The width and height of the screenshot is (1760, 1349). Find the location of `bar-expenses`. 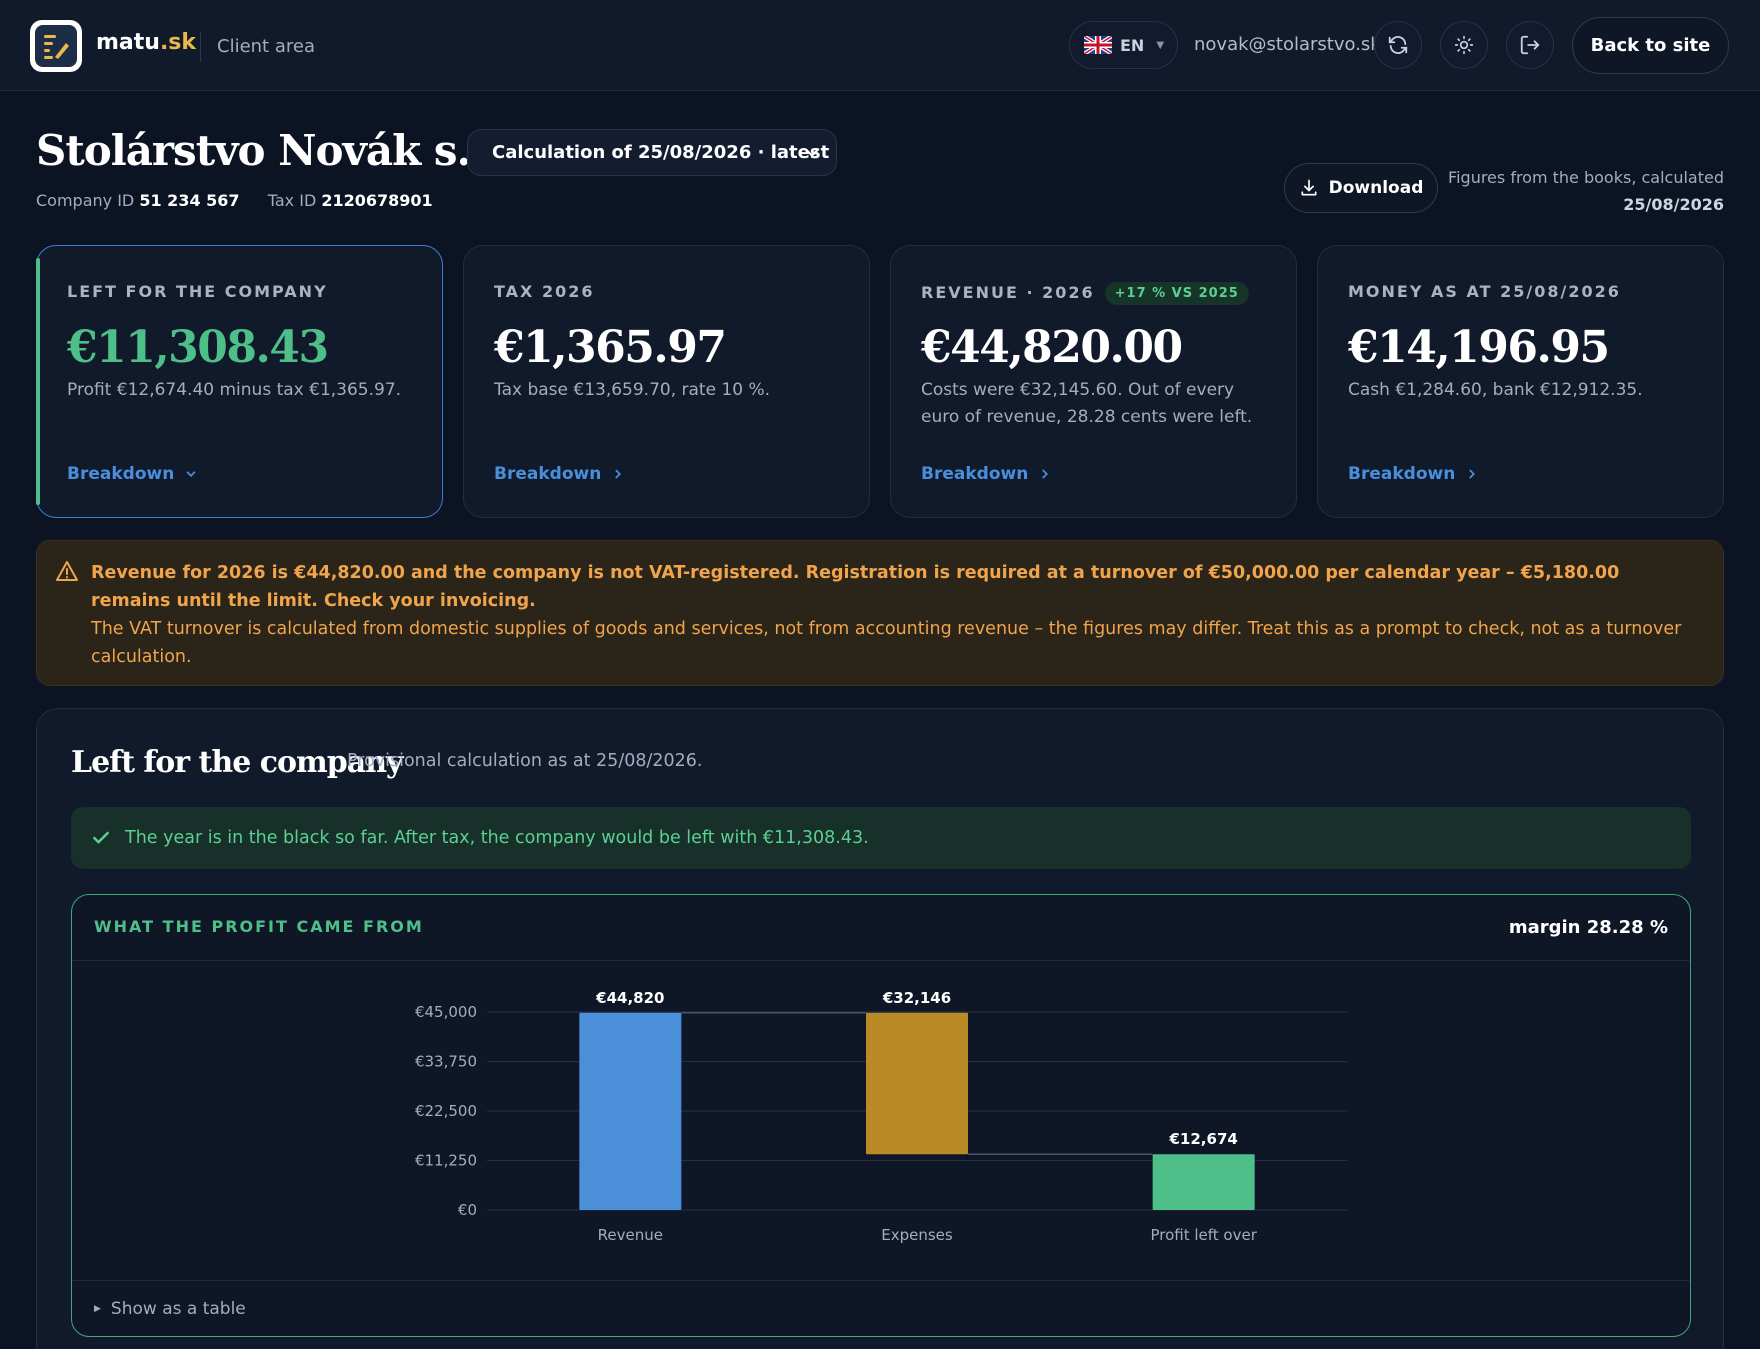

bar-expenses is located at coordinates (917, 1083).